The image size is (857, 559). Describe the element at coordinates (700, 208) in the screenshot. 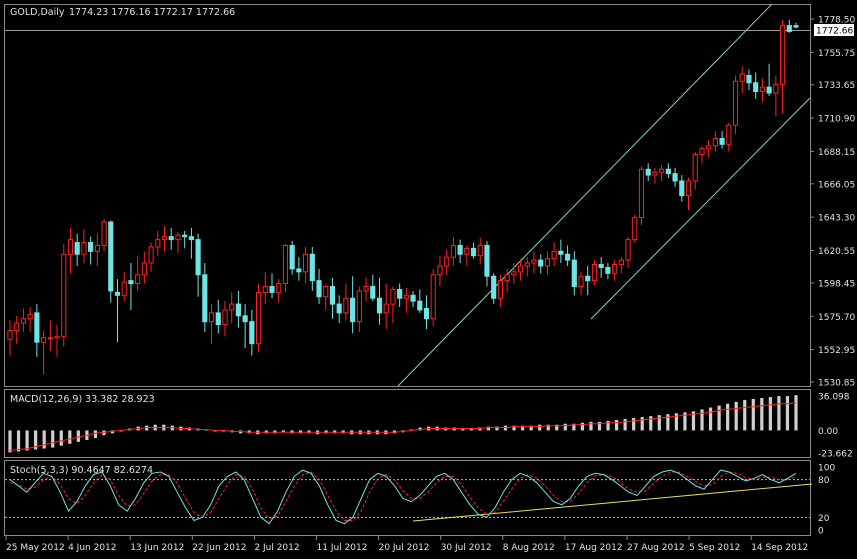

I see `trend-channel-lower` at that location.